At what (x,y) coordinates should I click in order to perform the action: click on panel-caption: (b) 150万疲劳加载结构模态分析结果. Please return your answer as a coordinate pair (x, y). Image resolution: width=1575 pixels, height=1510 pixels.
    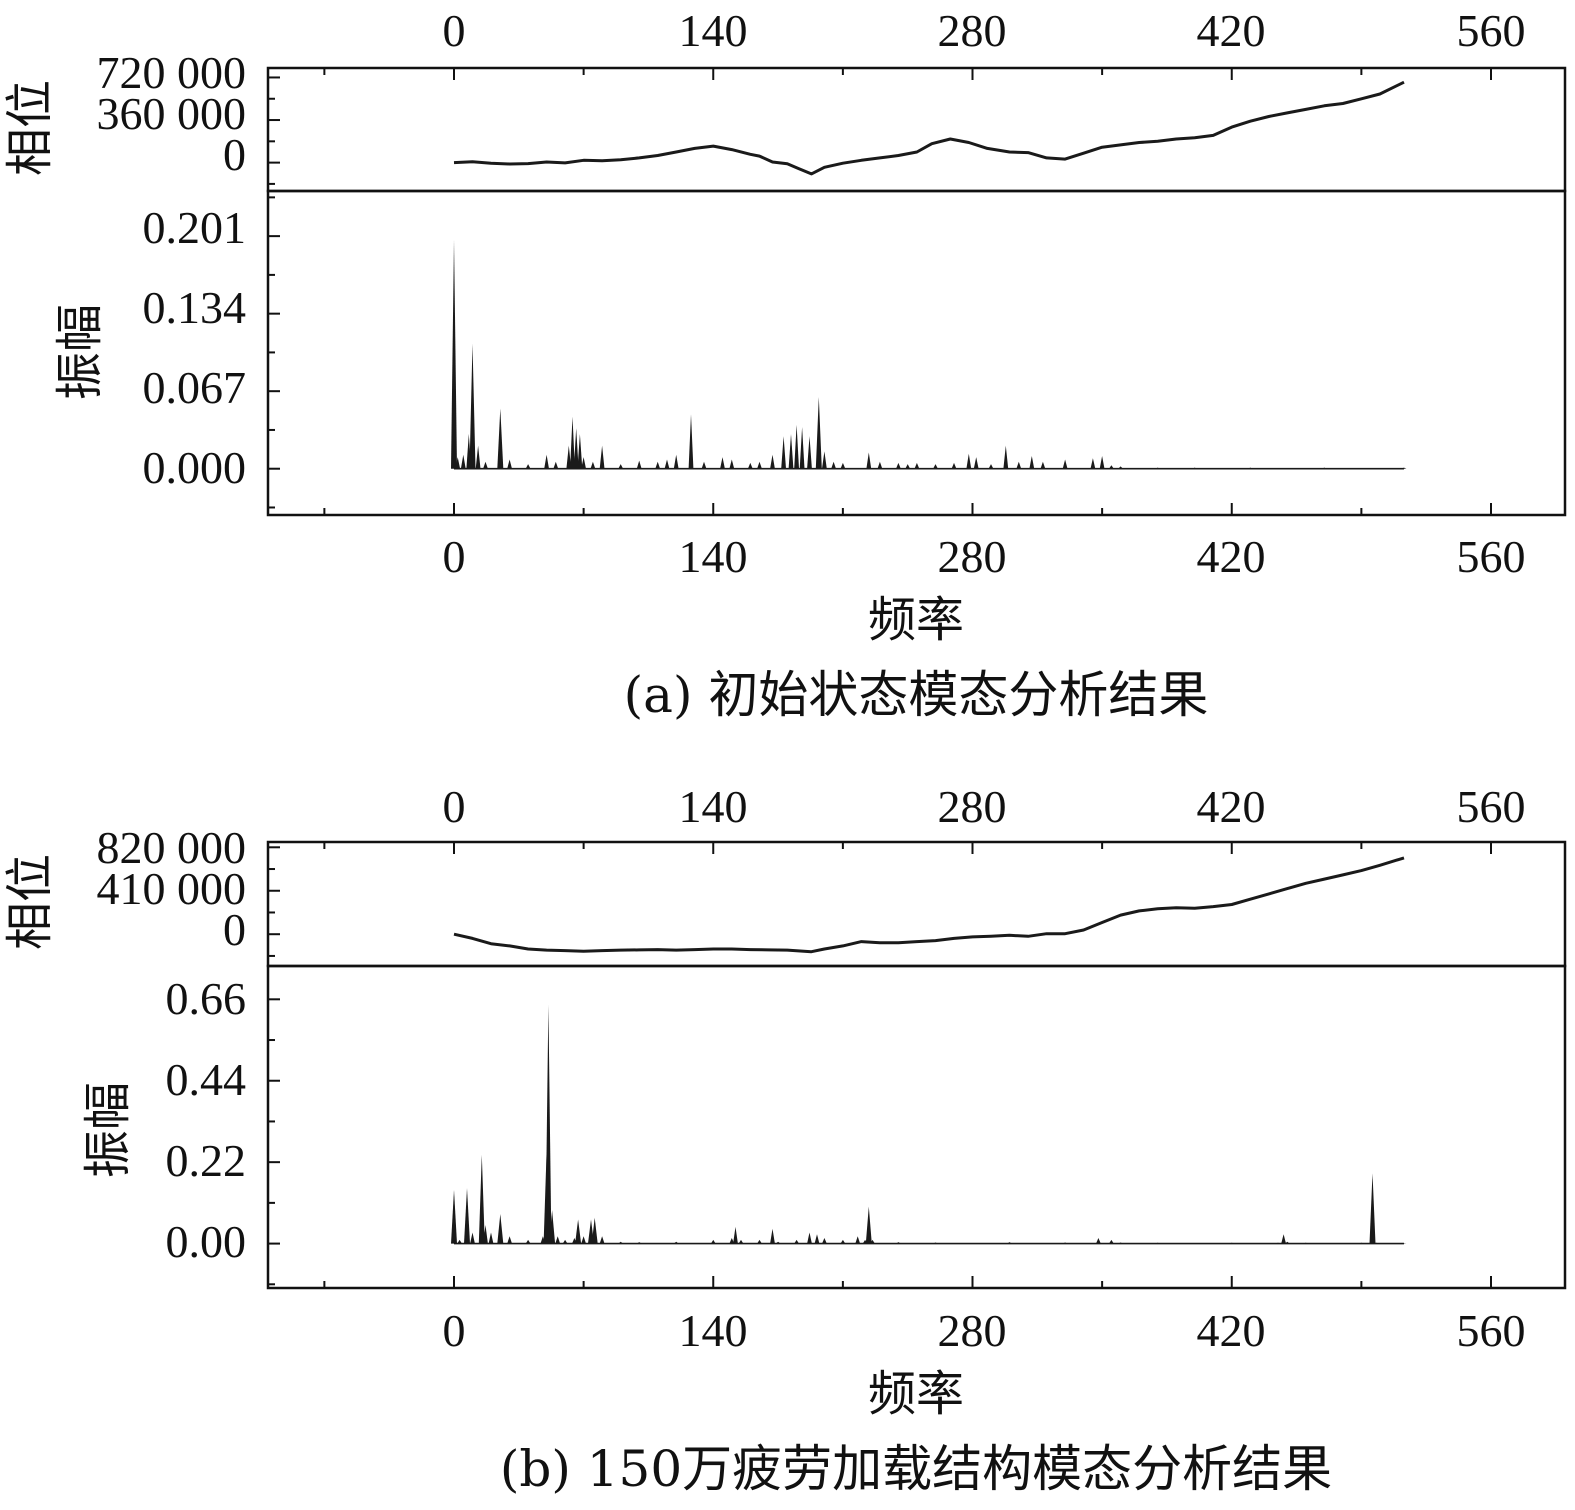
    Looking at the image, I should click on (916, 1469).